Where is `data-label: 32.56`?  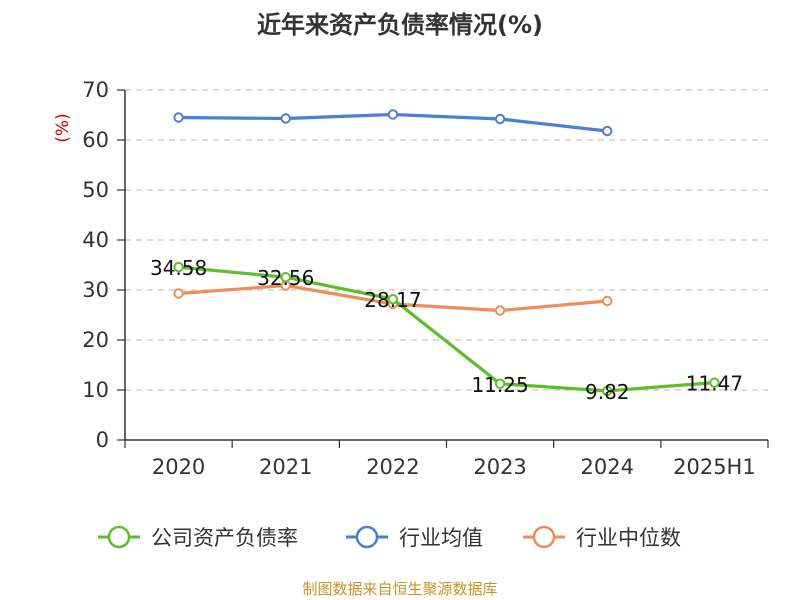 data-label: 32.56 is located at coordinates (285, 278).